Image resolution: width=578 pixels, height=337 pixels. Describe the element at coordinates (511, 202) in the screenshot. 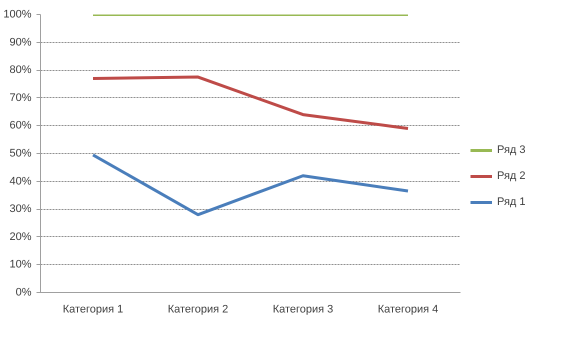

I see `legend-label: Ряд 1` at that location.